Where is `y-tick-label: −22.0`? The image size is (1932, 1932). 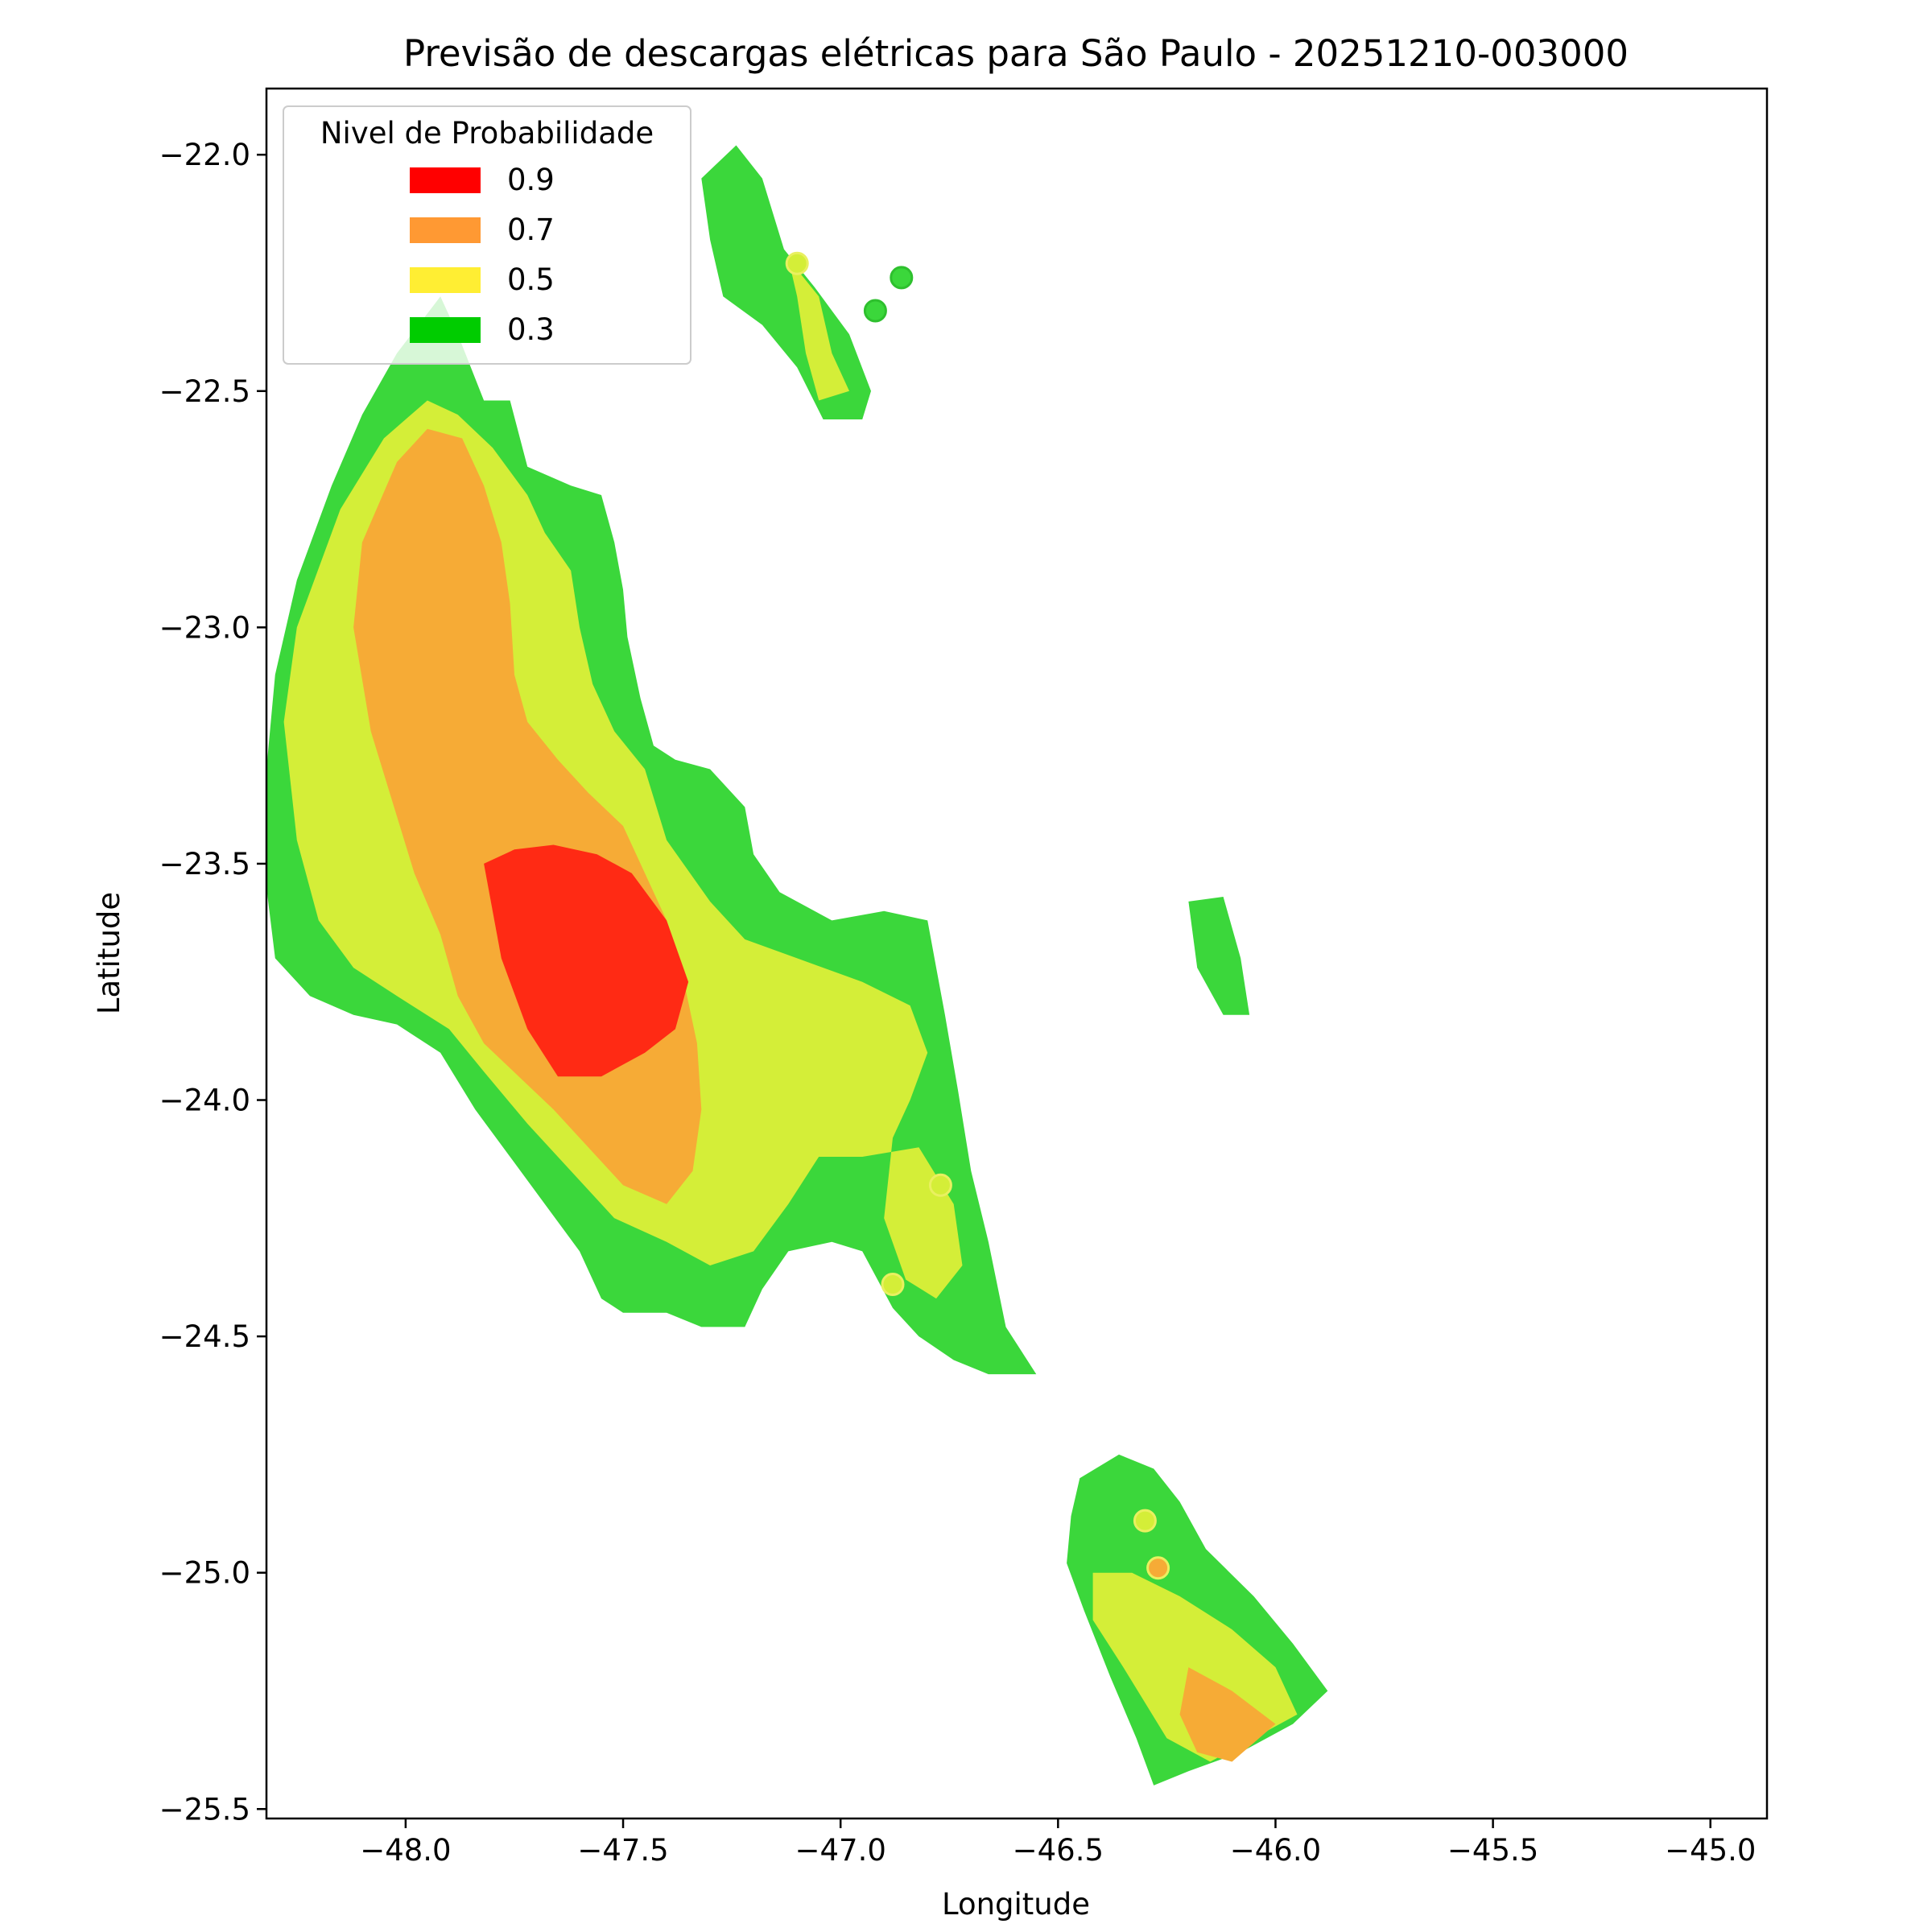 y-tick-label: −22.0 is located at coordinates (204, 155).